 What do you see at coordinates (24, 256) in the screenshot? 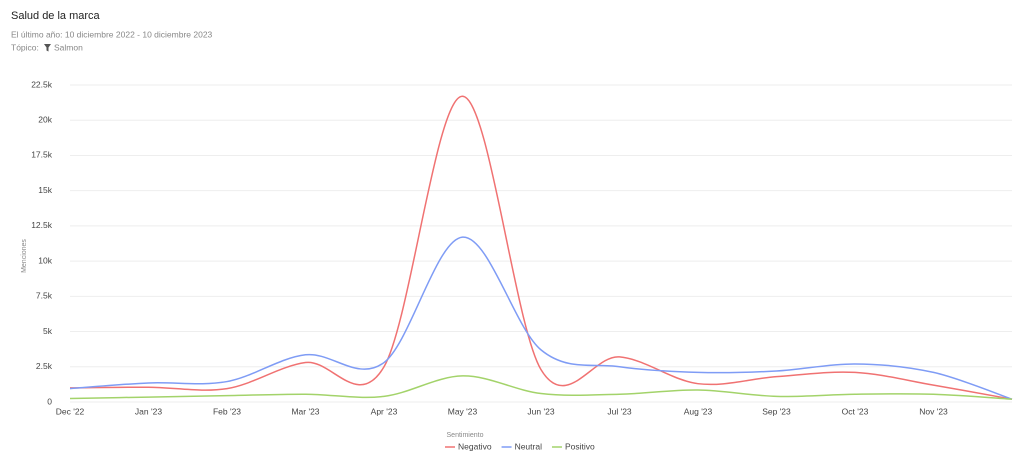
I see `y-axis-label: Menciones` at bounding box center [24, 256].